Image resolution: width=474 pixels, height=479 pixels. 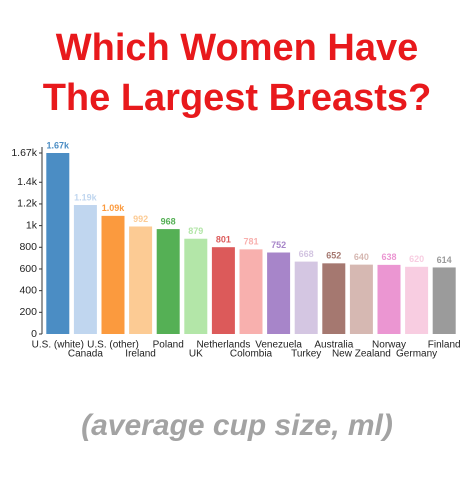 What do you see at coordinates (196, 354) in the screenshot?
I see `x-tick-label: UK` at bounding box center [196, 354].